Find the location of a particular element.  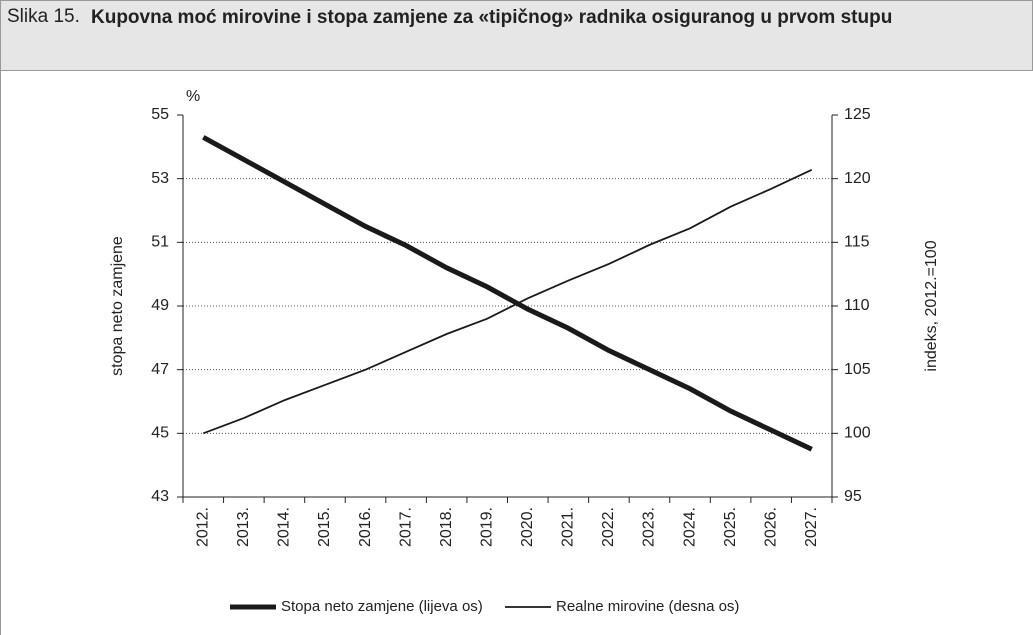

x-tick-label: 2023. is located at coordinates (649, 527).